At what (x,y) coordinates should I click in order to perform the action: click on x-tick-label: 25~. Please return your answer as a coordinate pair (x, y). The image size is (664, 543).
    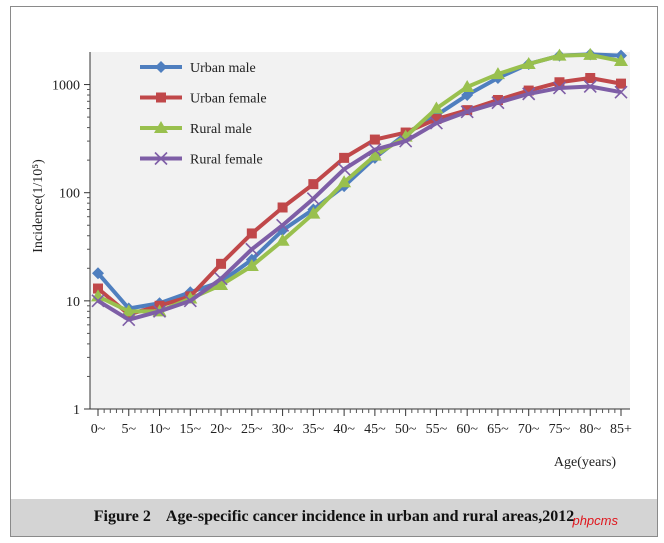
    Looking at the image, I should click on (252, 429).